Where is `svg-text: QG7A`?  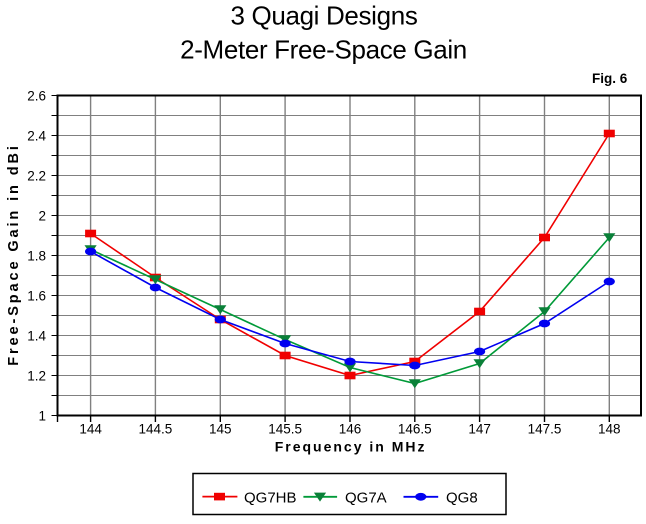
svg-text: QG7A is located at coordinates (366, 498).